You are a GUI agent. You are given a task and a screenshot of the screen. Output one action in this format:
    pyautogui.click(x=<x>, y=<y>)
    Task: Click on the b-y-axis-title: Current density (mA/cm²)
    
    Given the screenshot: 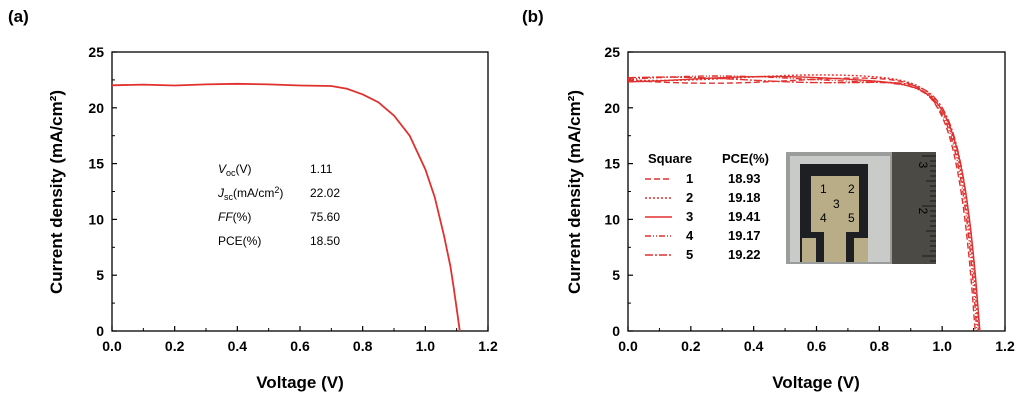 What is the action you would take?
    pyautogui.click(x=574, y=192)
    